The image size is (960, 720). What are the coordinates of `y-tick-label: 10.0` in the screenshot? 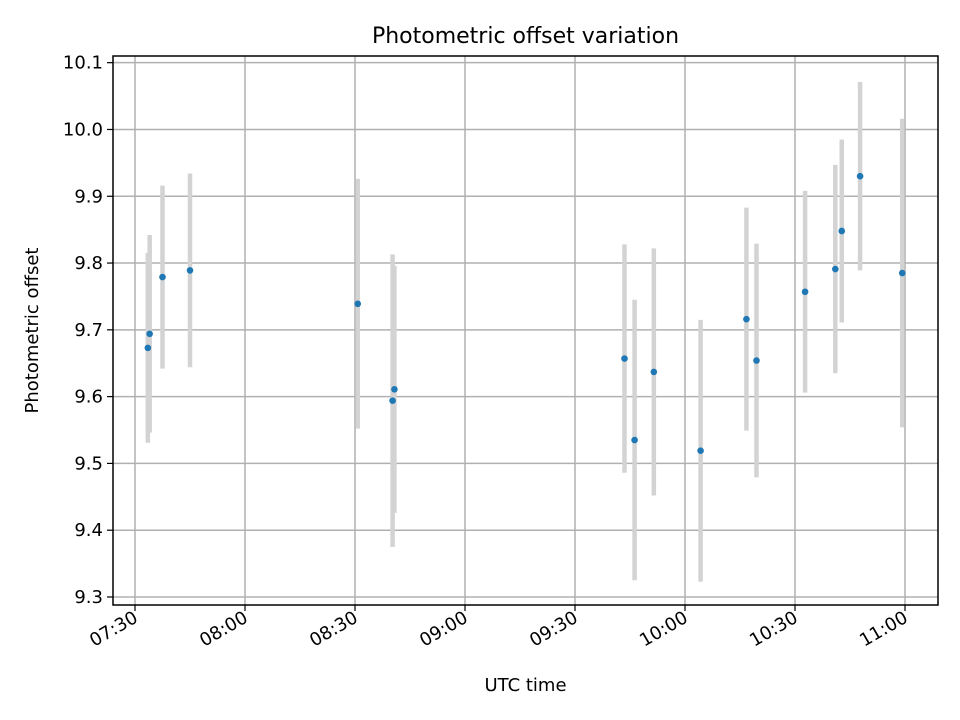 It's located at (83, 129).